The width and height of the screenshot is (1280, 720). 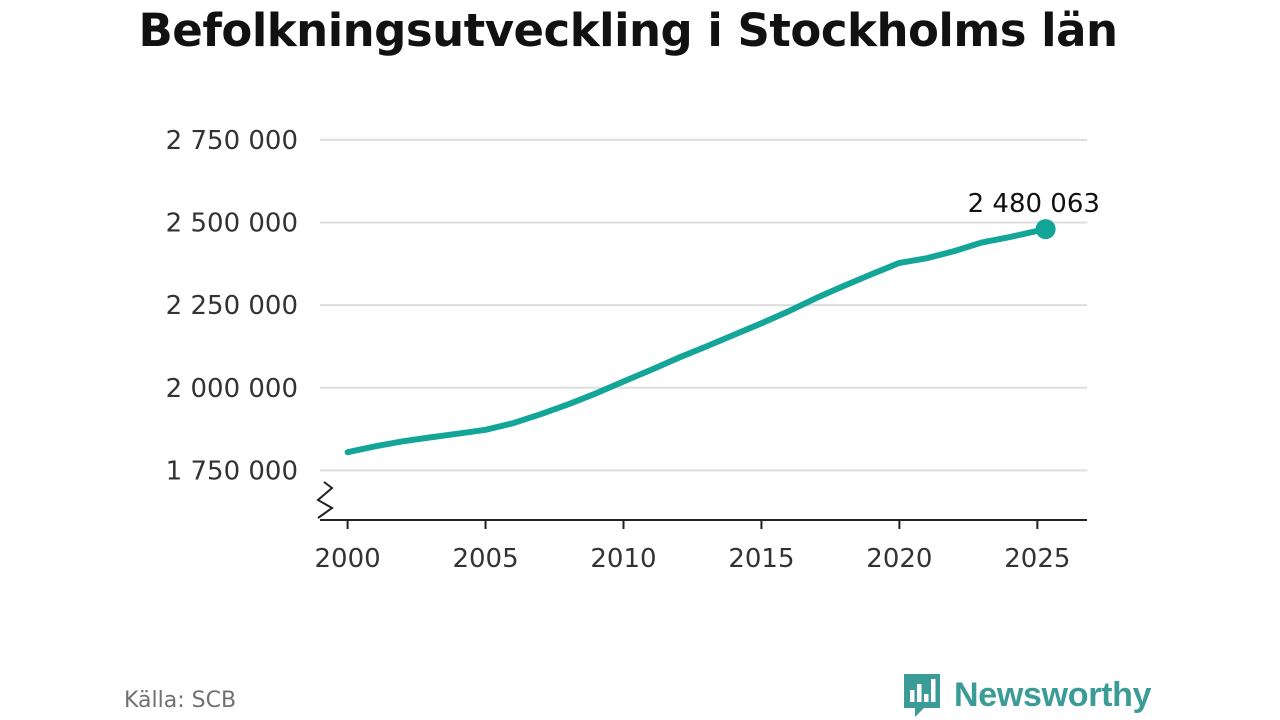 What do you see at coordinates (899, 559) in the screenshot?
I see `x-tick-label: 2020` at bounding box center [899, 559].